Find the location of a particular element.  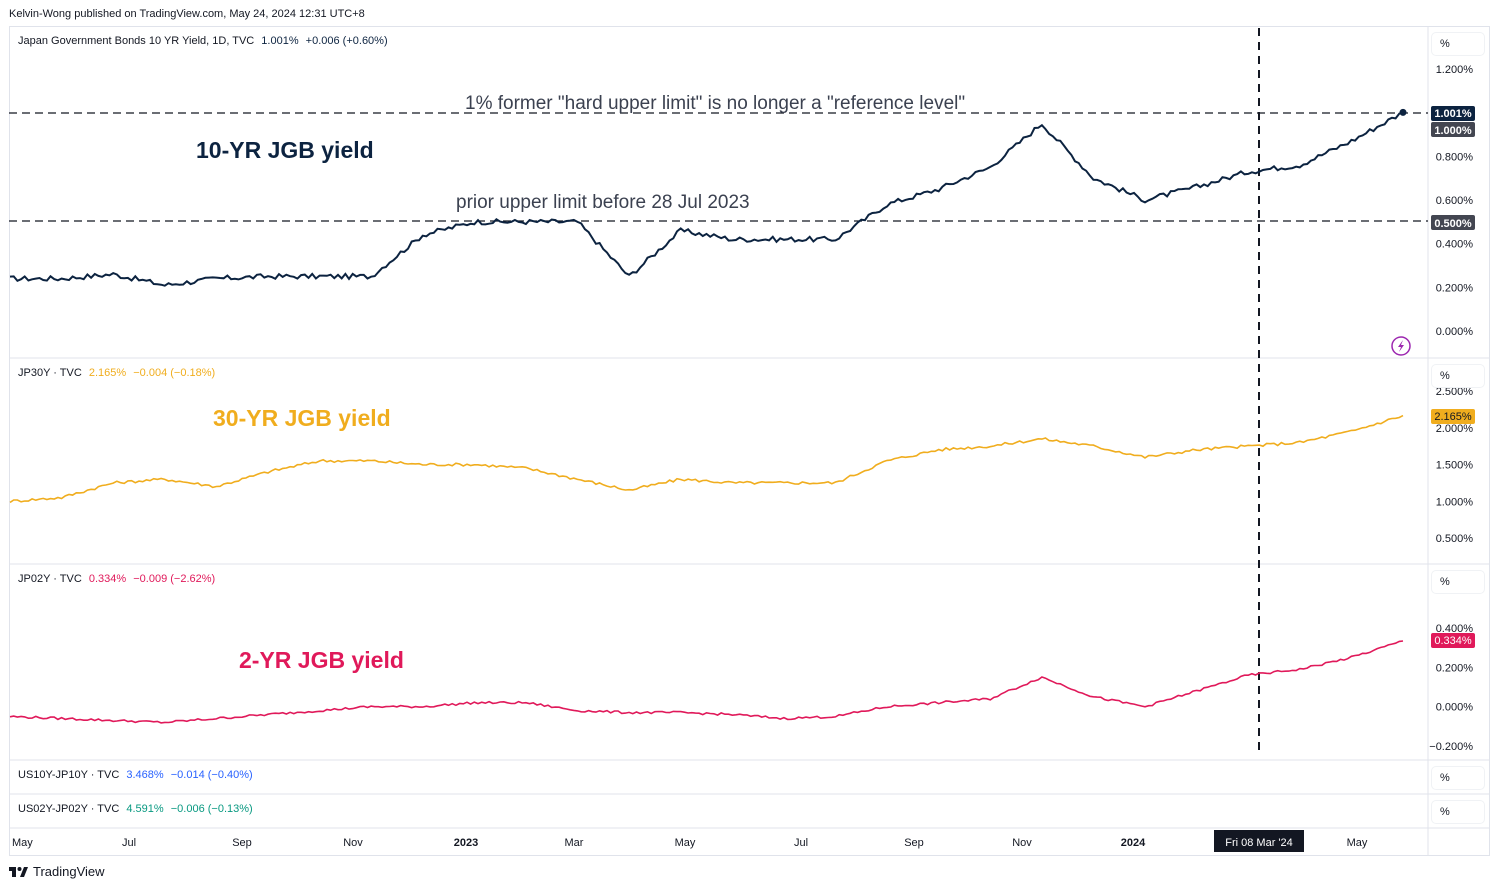

legend-us10: US10Y-JP10Y · TVC 3.468% −0.014 (−0.40%) is located at coordinates (137, 775).